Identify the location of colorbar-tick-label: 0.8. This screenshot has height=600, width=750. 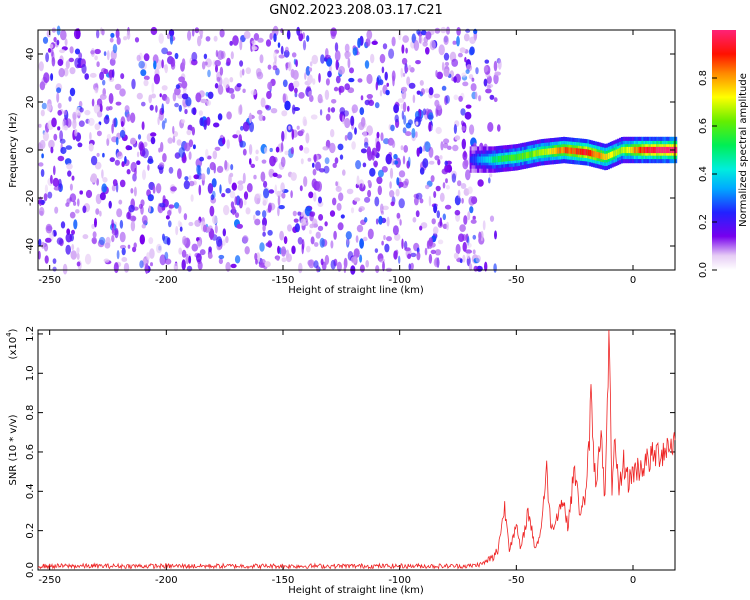
(703, 78).